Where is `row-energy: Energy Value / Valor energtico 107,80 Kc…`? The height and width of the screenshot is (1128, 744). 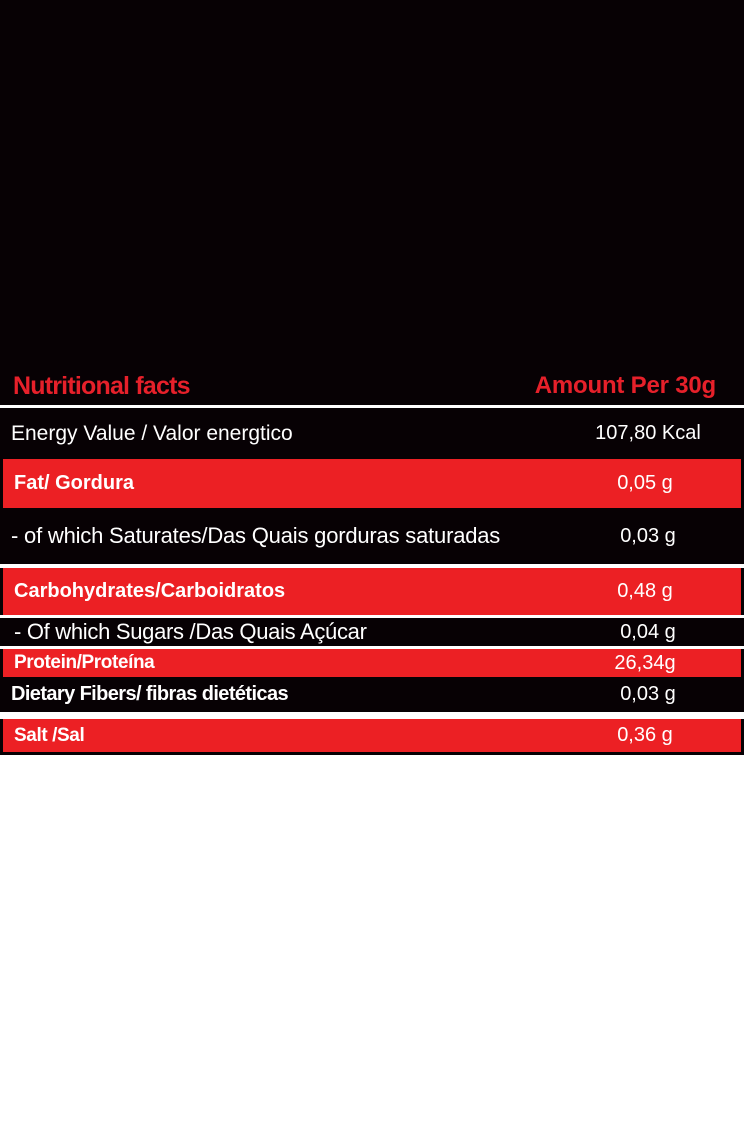 row-energy: Energy Value / Valor energtico 107,80 Kc… is located at coordinates (372, 433).